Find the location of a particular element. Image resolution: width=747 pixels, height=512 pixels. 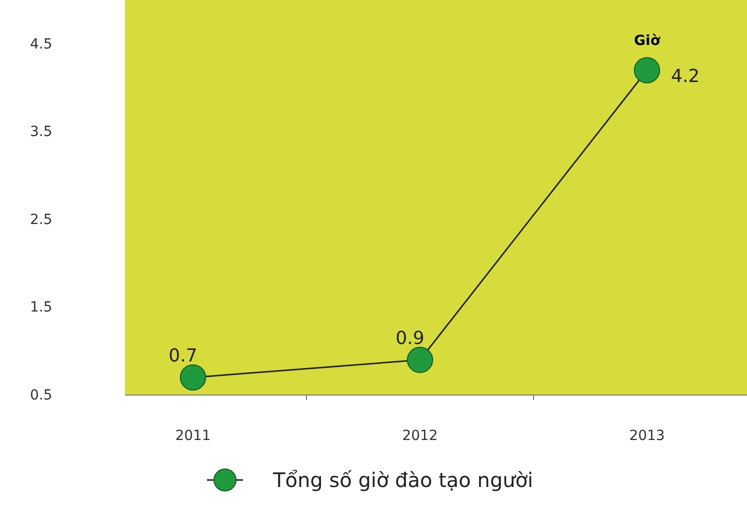

x-tick-label: 2011 is located at coordinates (193, 436).